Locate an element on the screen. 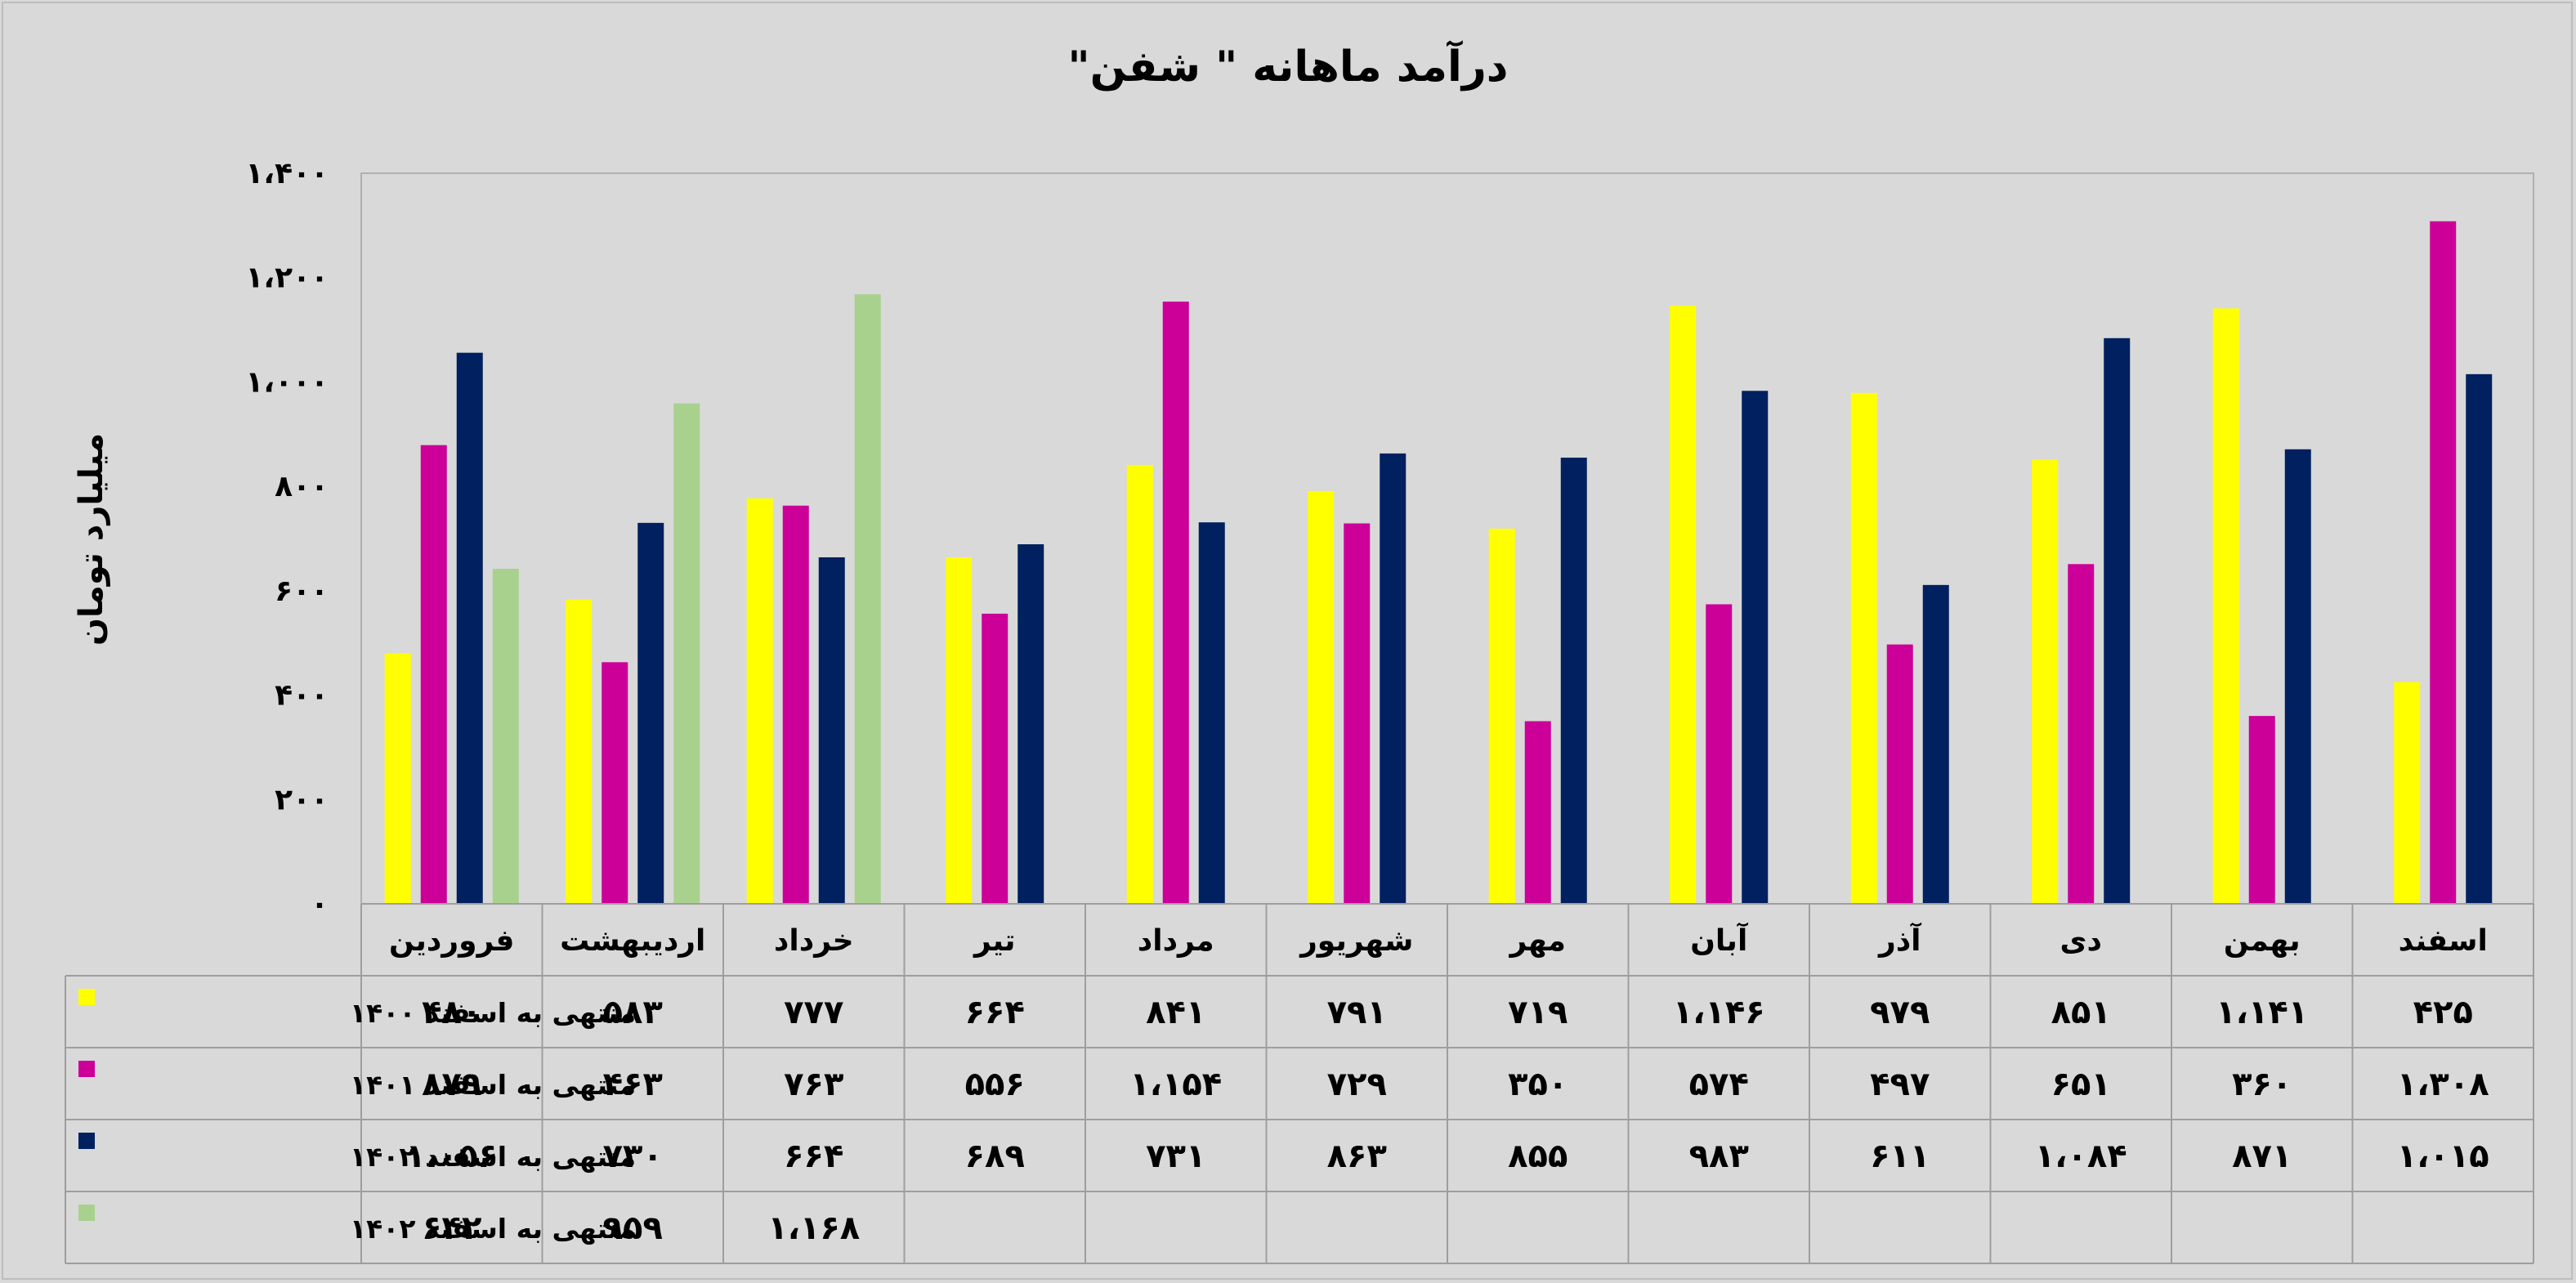  category-label: شهریور is located at coordinates (1356, 941).